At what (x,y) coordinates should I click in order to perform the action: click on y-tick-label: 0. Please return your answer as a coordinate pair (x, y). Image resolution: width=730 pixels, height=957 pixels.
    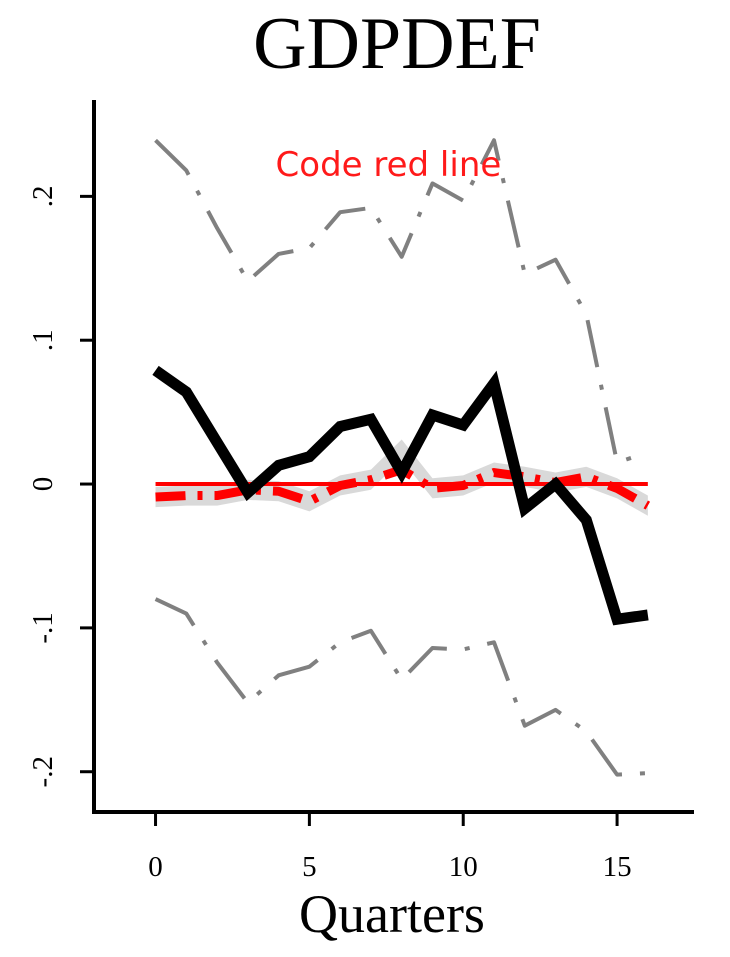
    Looking at the image, I should click on (43, 484).